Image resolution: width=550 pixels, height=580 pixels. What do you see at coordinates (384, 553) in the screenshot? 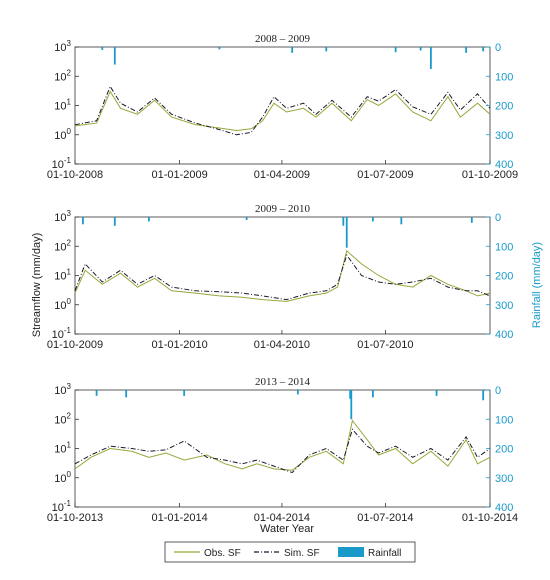
I see `legend-rain-label: Rainfall` at bounding box center [384, 553].